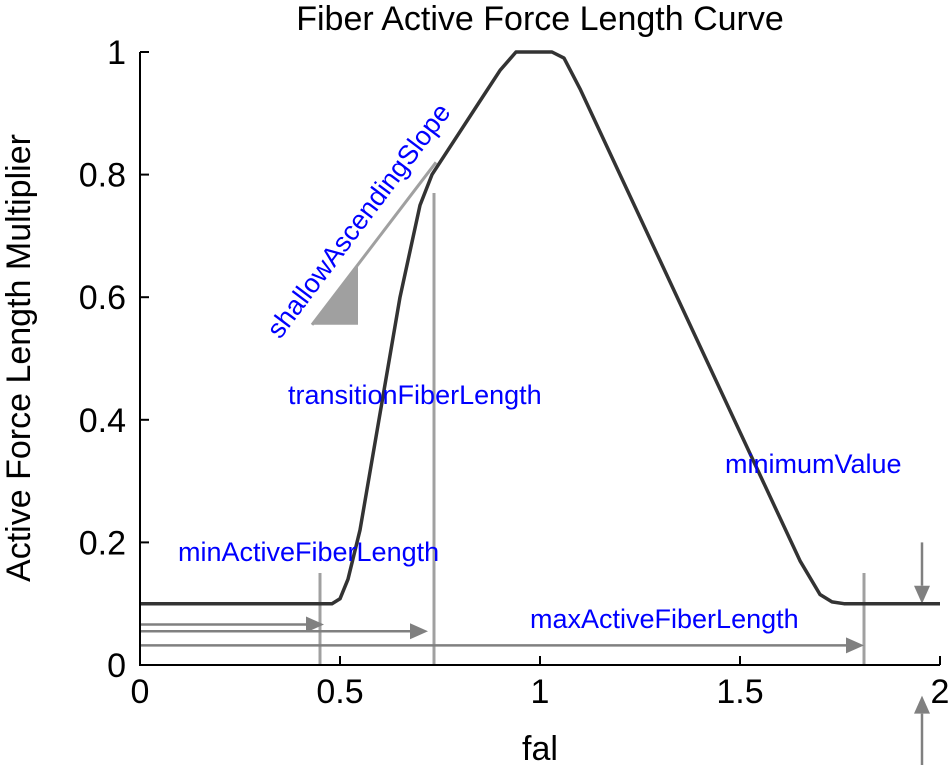 This screenshot has width=952, height=765. Describe the element at coordinates (102, 421) in the screenshot. I see `y-tick-label: 0.4` at that location.